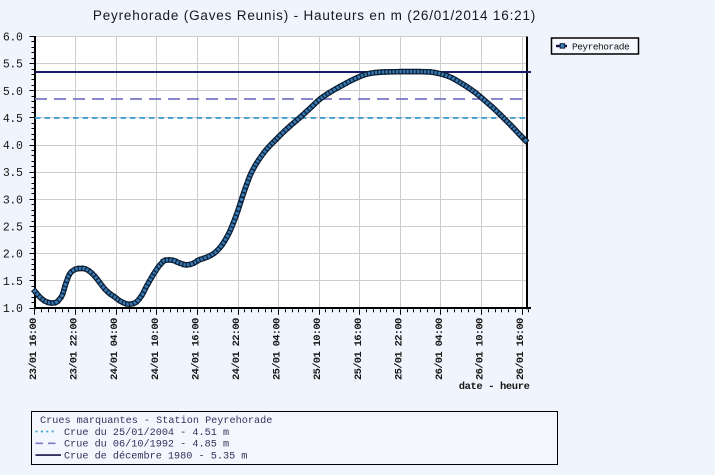 Image resolution: width=715 pixels, height=475 pixels. I want to click on svg-text: 6.0, so click(13, 38).